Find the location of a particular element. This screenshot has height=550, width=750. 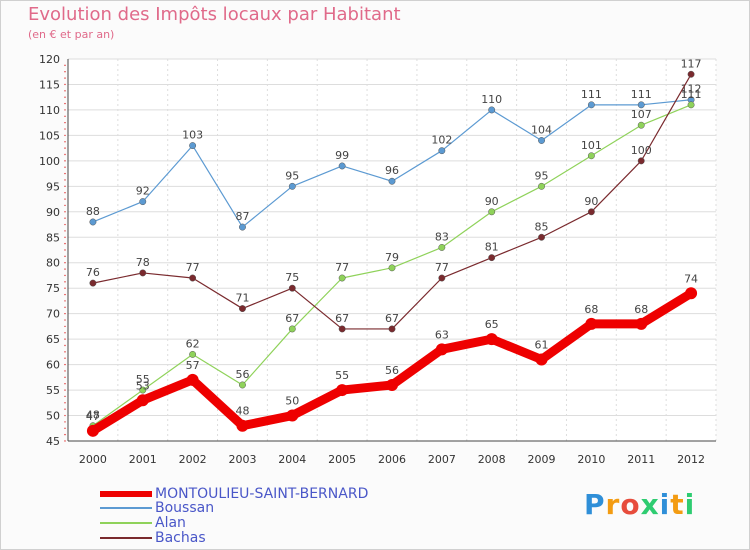

logo-letter: t is located at coordinates (677, 504).